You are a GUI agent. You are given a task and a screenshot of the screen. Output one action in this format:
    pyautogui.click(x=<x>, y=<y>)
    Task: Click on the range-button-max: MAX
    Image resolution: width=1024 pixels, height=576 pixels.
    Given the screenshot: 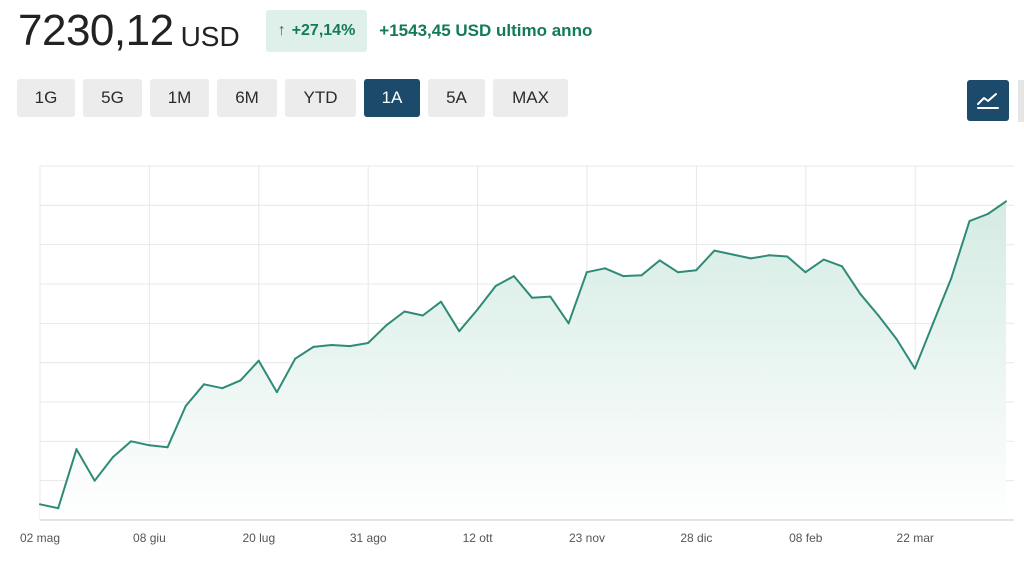 What is the action you would take?
    pyautogui.click(x=530, y=98)
    